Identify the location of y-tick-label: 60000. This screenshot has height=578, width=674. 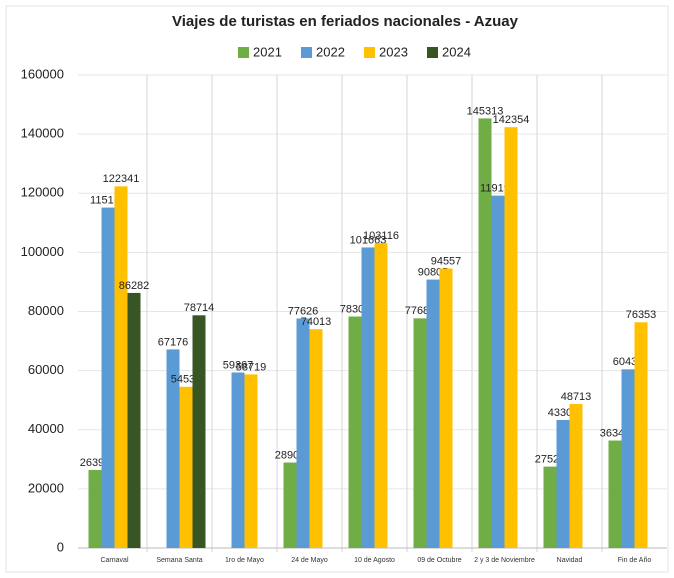
(46, 369).